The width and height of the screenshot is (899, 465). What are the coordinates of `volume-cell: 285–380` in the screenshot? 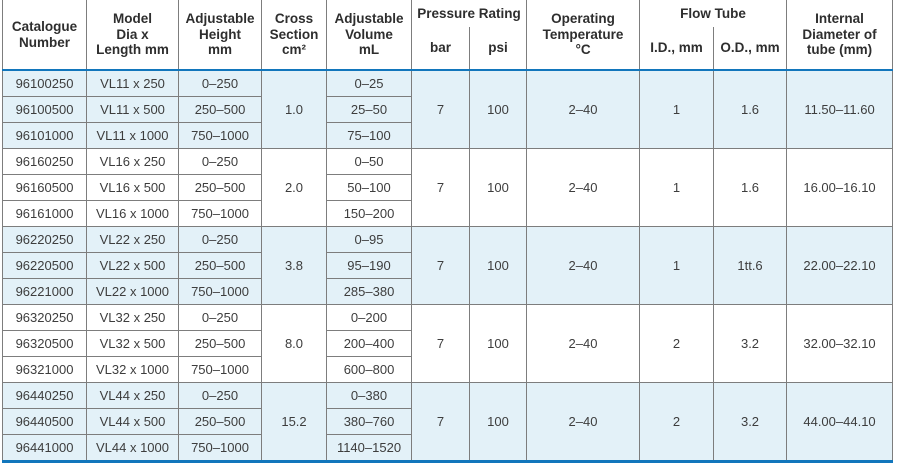 It's located at (369, 291).